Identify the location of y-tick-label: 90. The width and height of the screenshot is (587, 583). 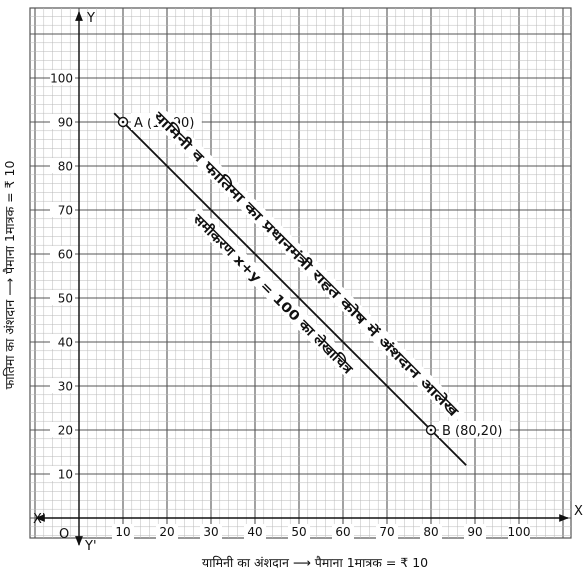
(65, 123).